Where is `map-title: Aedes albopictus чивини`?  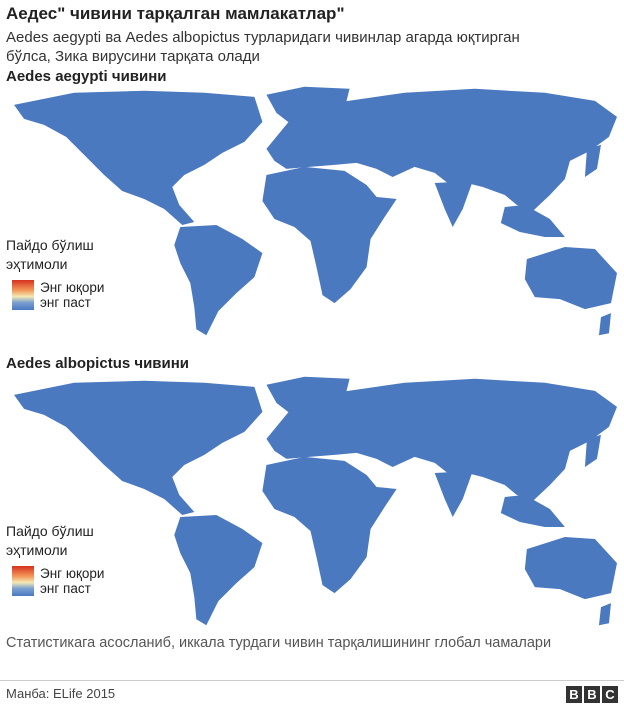
map-title: Aedes albopictus чивини is located at coordinates (98, 363).